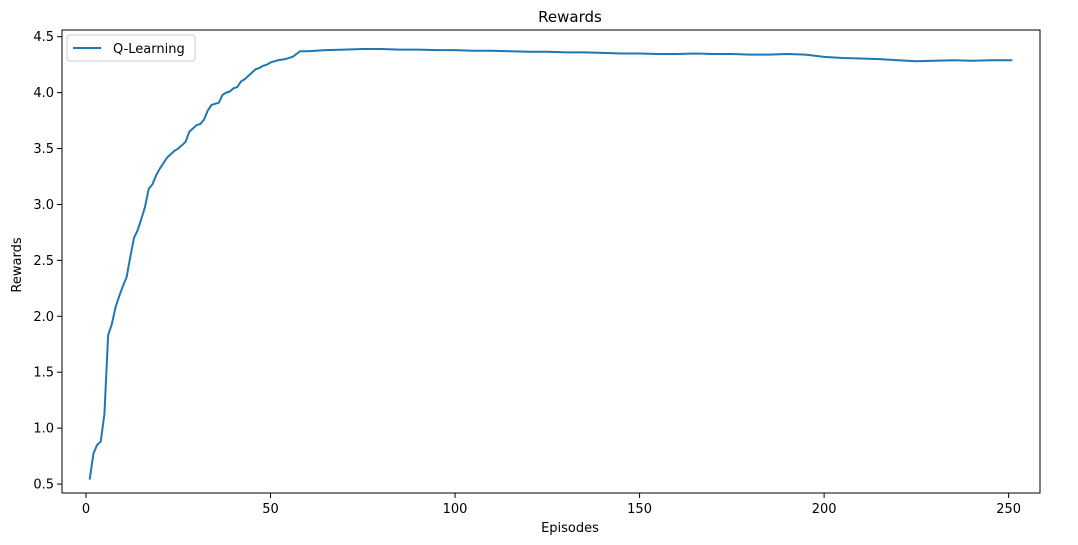  I want to click on y-tick-label: 0.5, so click(43, 485).